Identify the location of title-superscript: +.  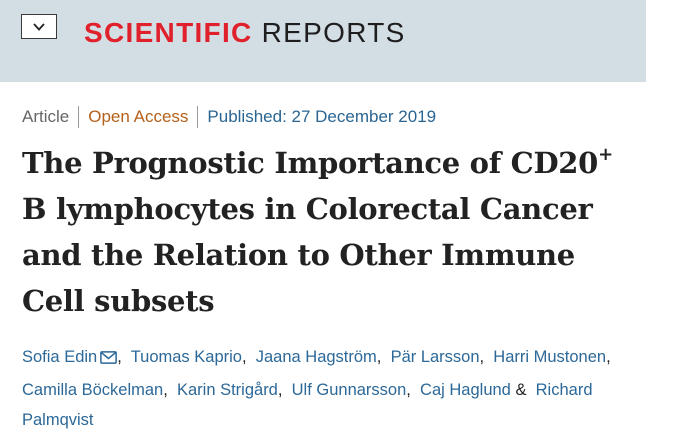
(605, 155).